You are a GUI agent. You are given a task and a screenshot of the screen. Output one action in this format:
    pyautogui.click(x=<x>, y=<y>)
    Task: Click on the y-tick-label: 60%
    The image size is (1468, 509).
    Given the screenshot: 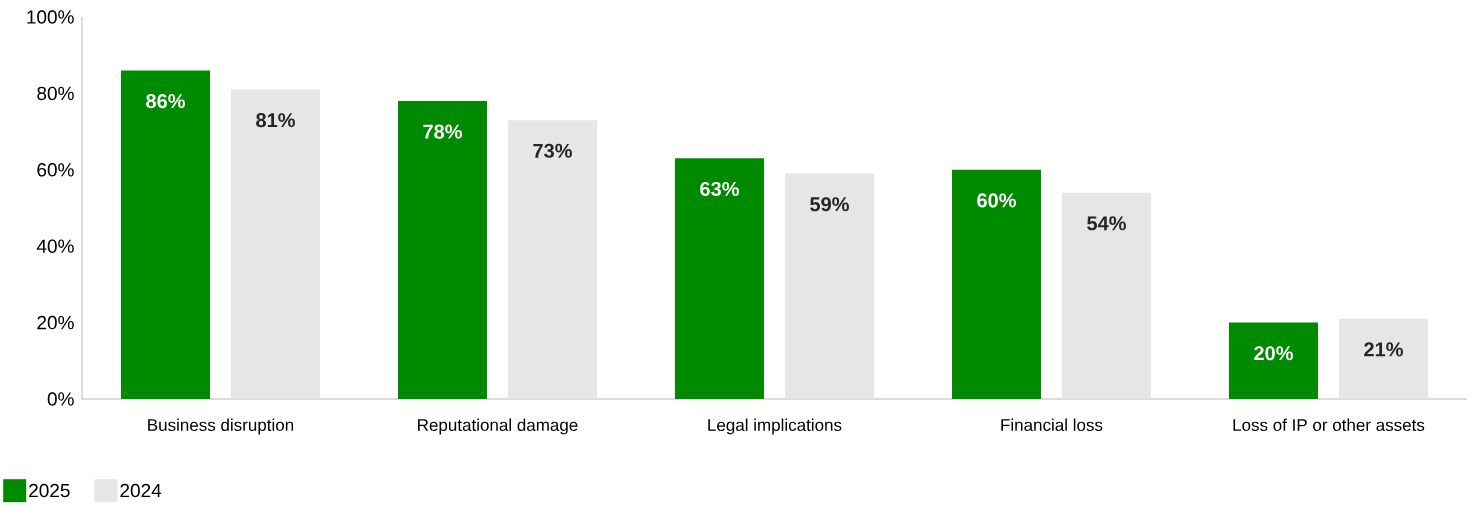 What is the action you would take?
    pyautogui.click(x=55, y=170)
    